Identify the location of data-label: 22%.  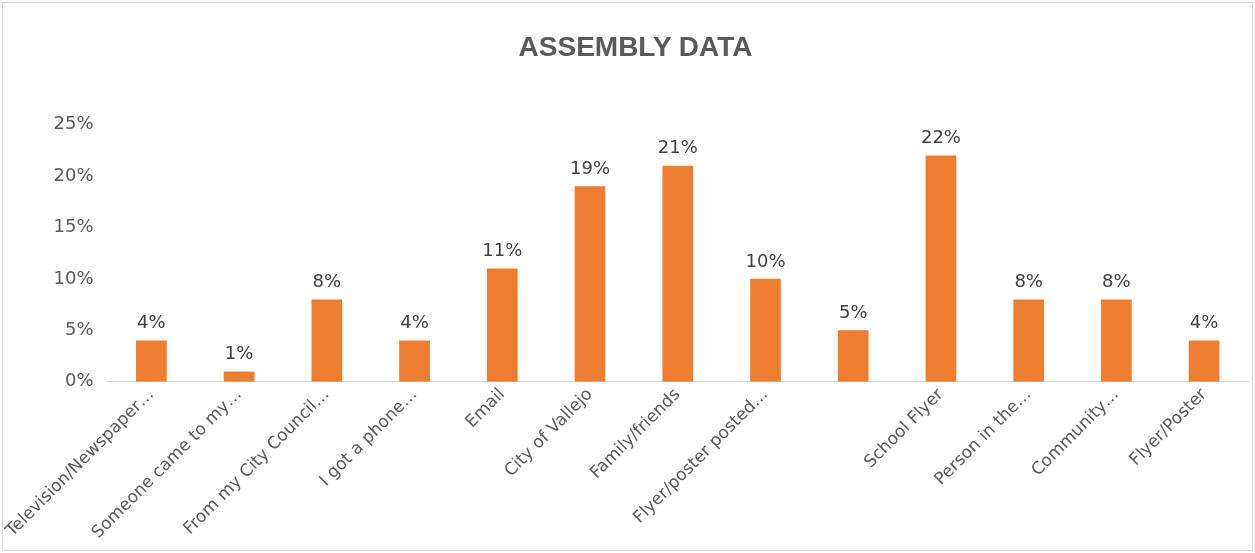
(940, 137).